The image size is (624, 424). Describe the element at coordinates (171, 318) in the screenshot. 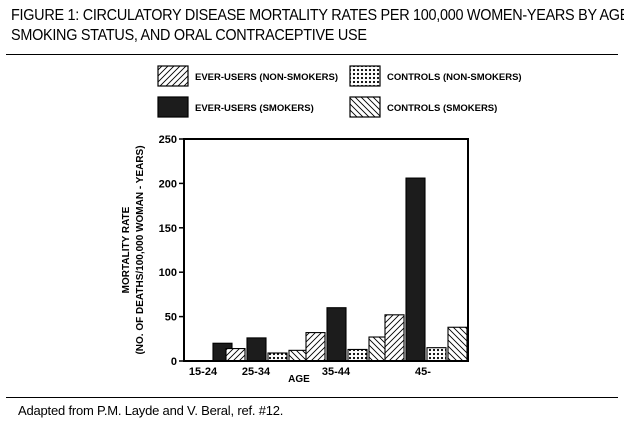

I see `y-tick-label-50: 50` at that location.